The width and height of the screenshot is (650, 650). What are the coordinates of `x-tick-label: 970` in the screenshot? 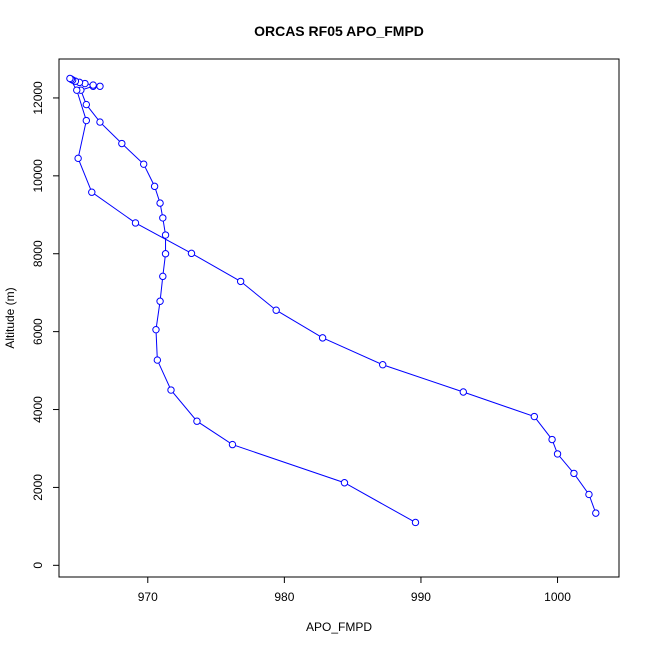 It's located at (148, 597).